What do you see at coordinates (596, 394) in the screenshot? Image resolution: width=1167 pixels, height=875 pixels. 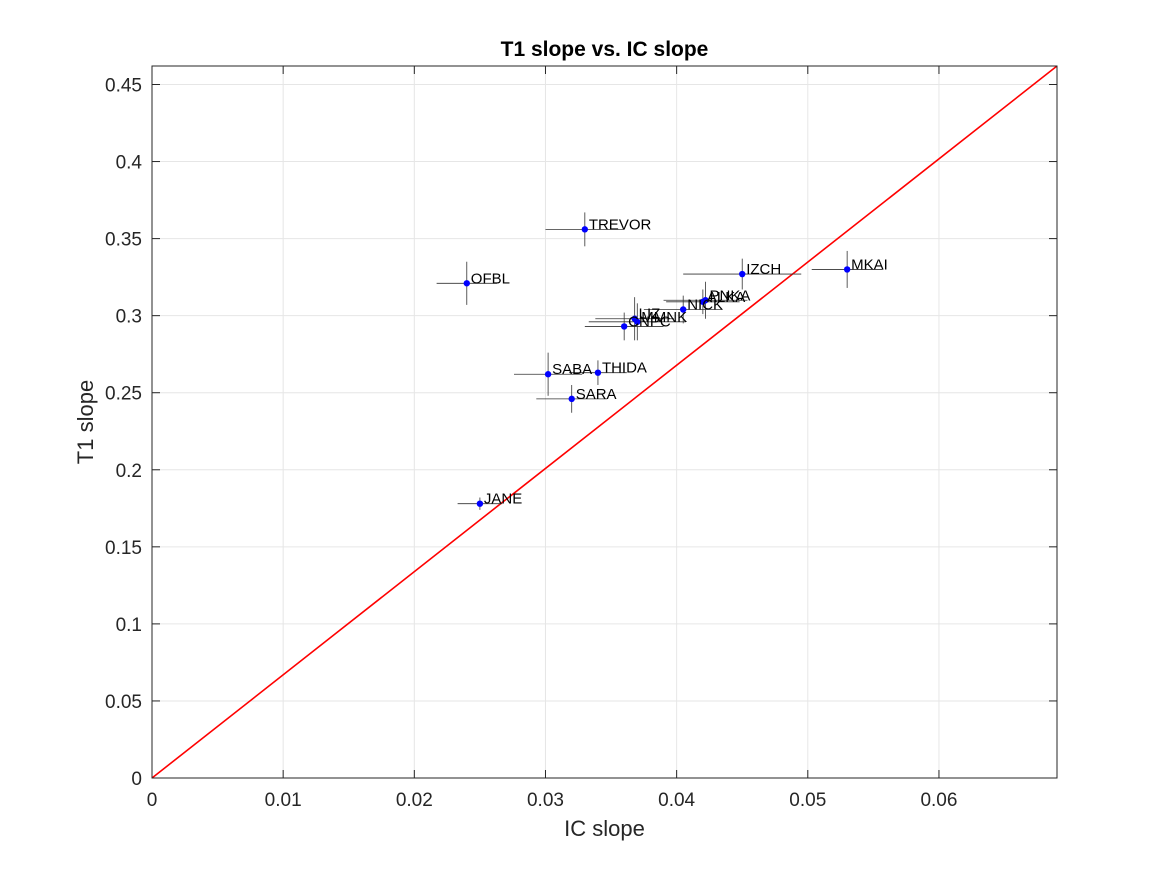 I see `point-label: SARA` at bounding box center [596, 394].